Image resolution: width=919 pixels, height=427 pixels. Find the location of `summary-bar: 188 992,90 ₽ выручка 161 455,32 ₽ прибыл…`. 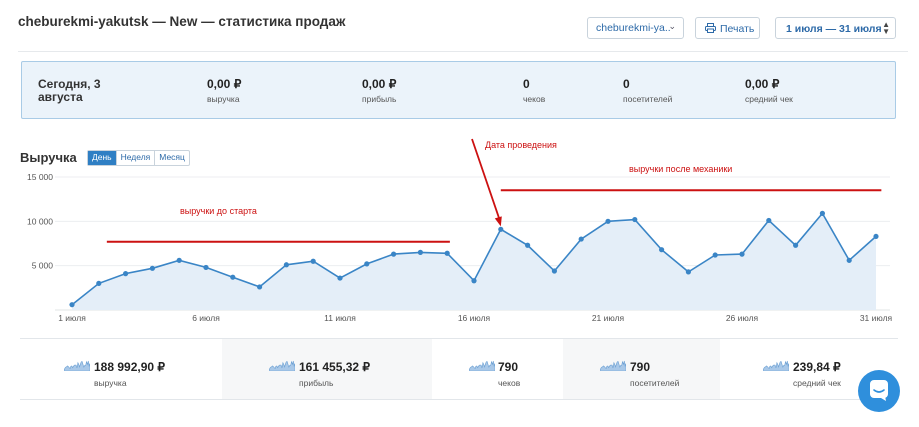

summary-bar: 188 992,90 ₽ выручка 161 455,32 ₽ прибыл… is located at coordinates (459, 369).